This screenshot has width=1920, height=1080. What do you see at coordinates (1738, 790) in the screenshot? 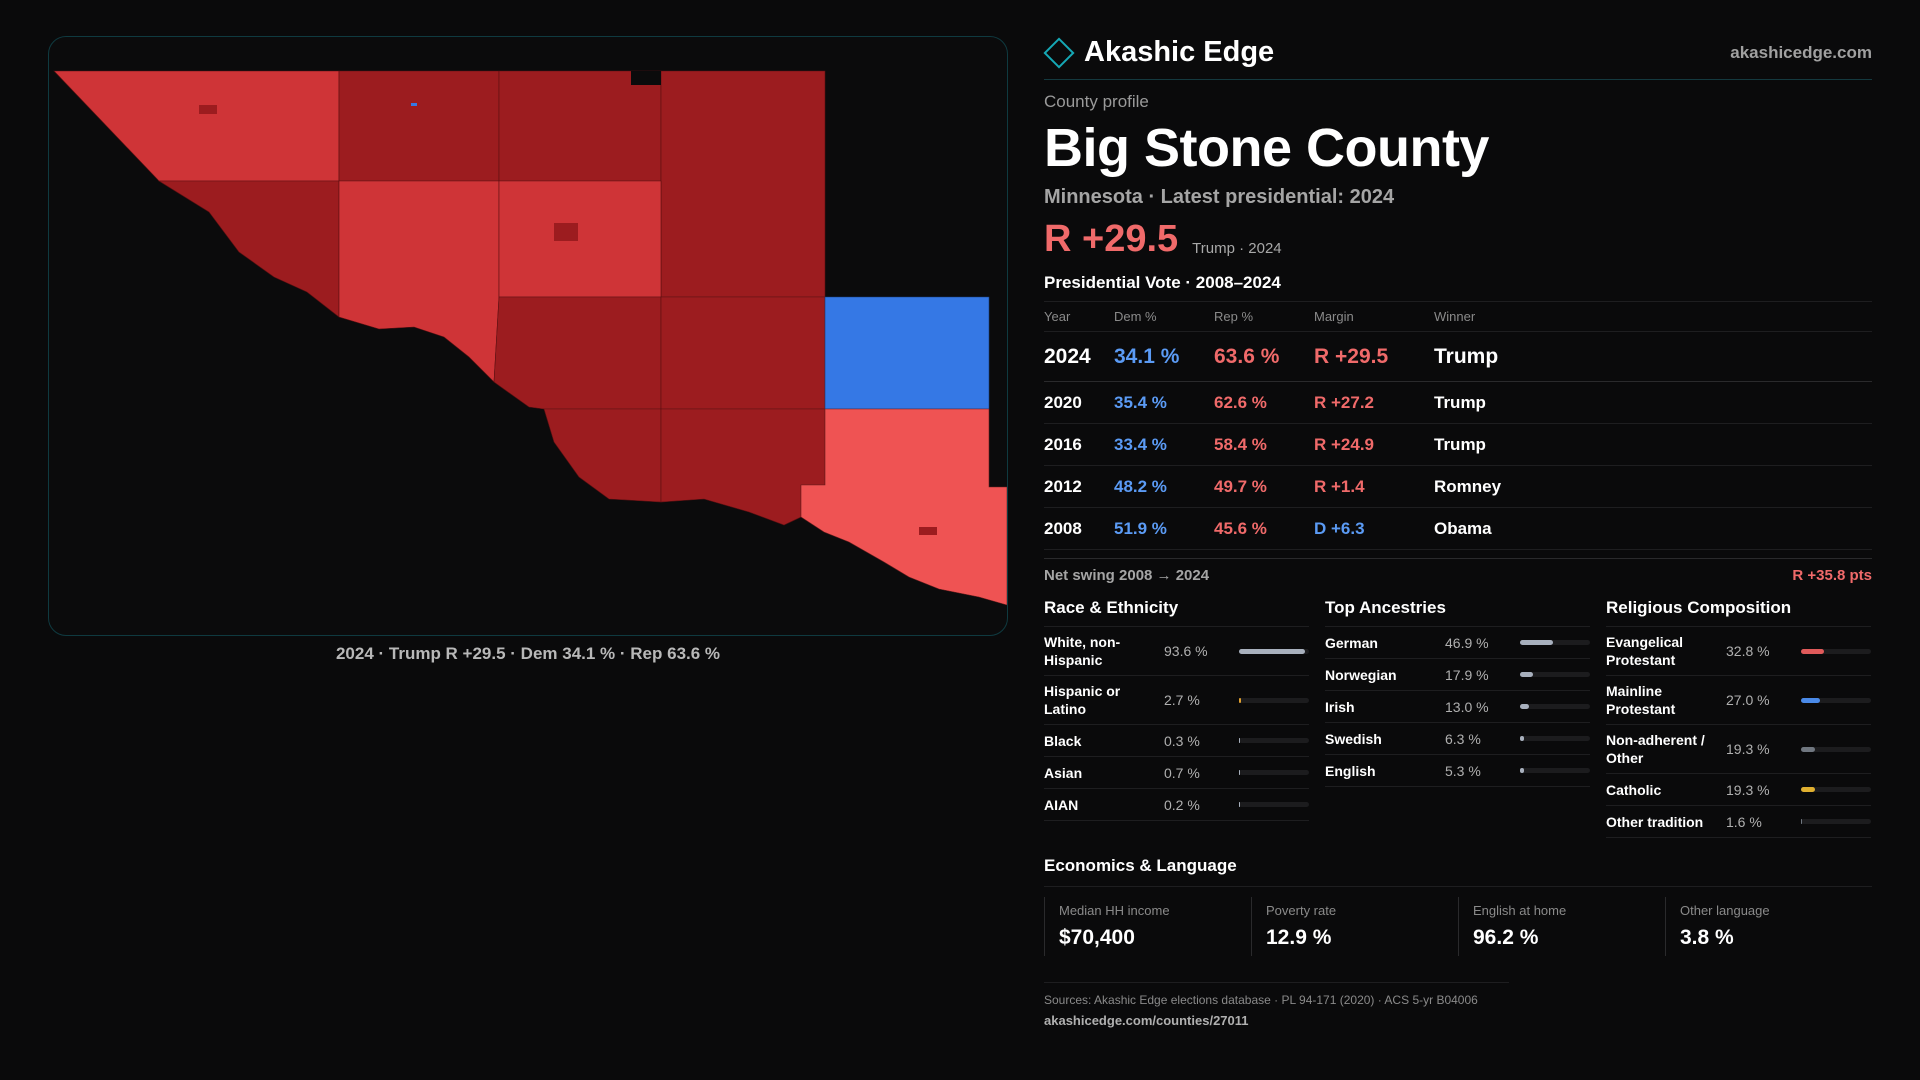
I see `stat-row: Catholic 19.3 %` at bounding box center [1738, 790].